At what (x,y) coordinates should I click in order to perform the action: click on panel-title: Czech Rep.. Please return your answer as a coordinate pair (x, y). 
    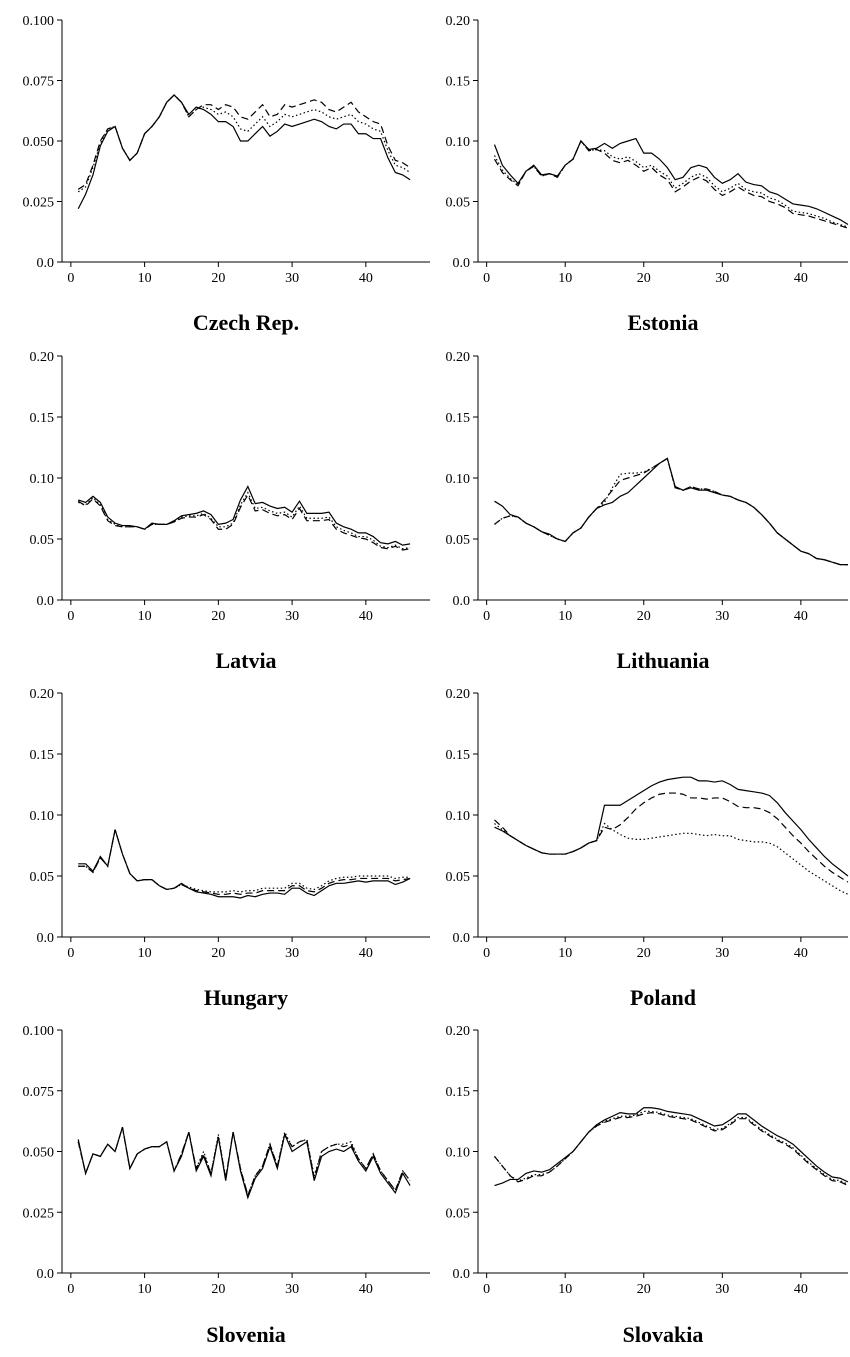
    Looking at the image, I should click on (246, 322).